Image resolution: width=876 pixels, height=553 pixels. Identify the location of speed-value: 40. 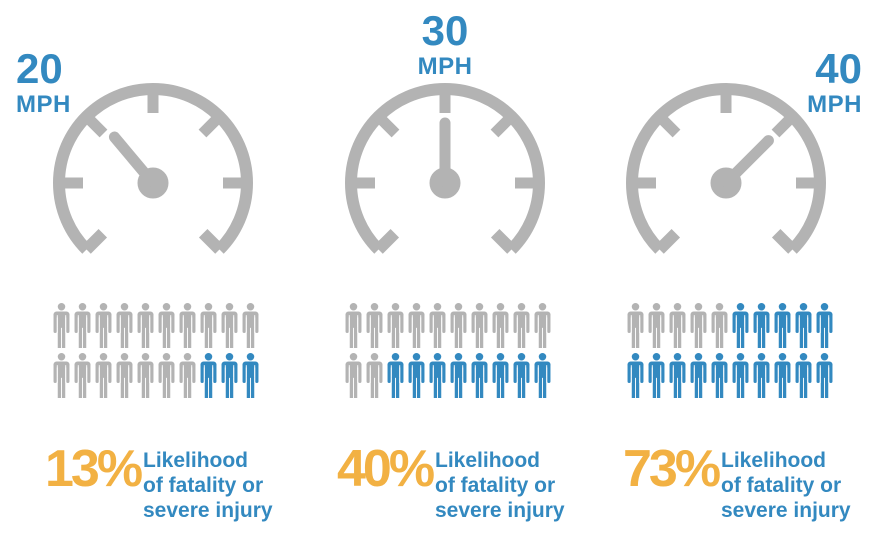
(838, 68).